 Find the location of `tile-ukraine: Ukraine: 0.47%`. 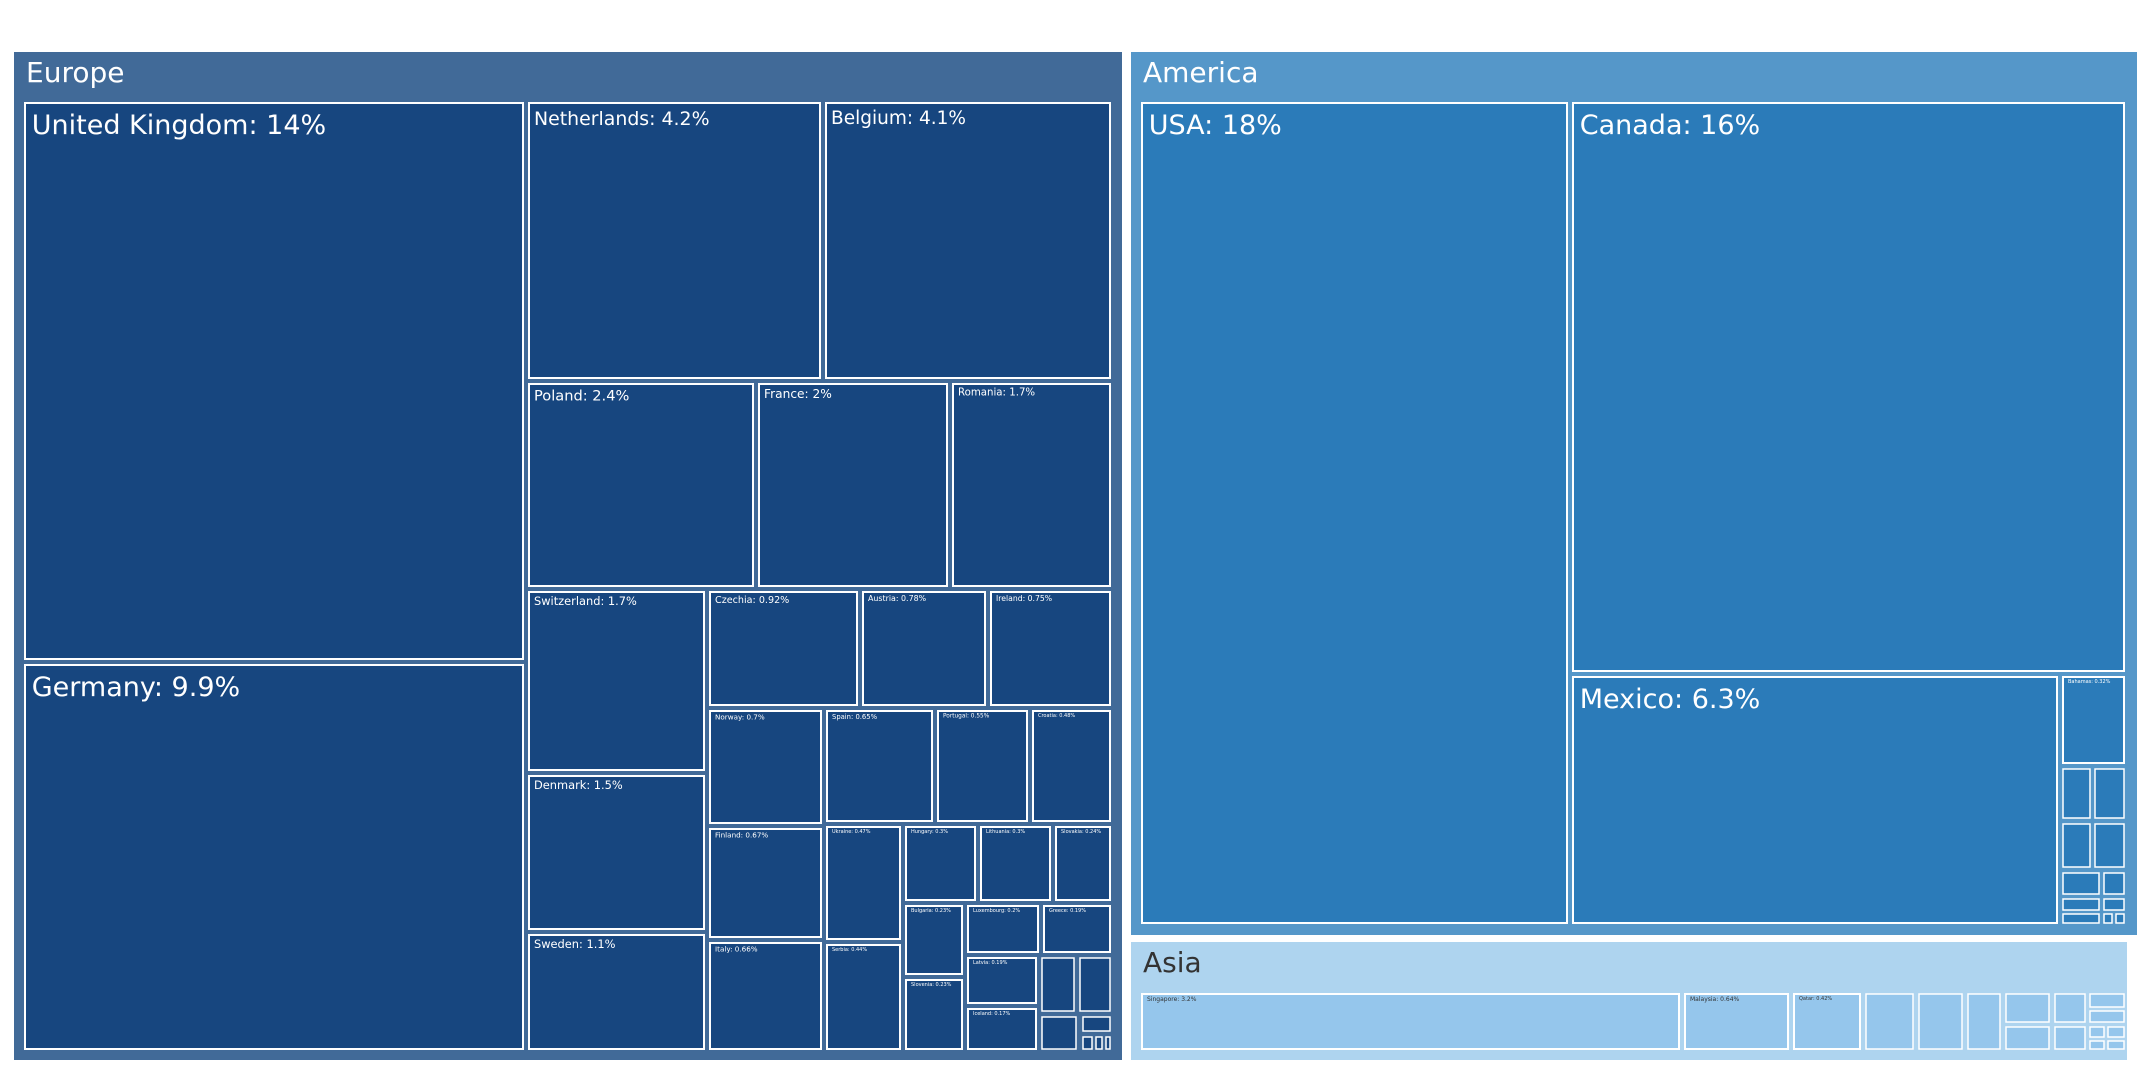

tile-ukraine: Ukraine: 0.47% is located at coordinates (863, 883).